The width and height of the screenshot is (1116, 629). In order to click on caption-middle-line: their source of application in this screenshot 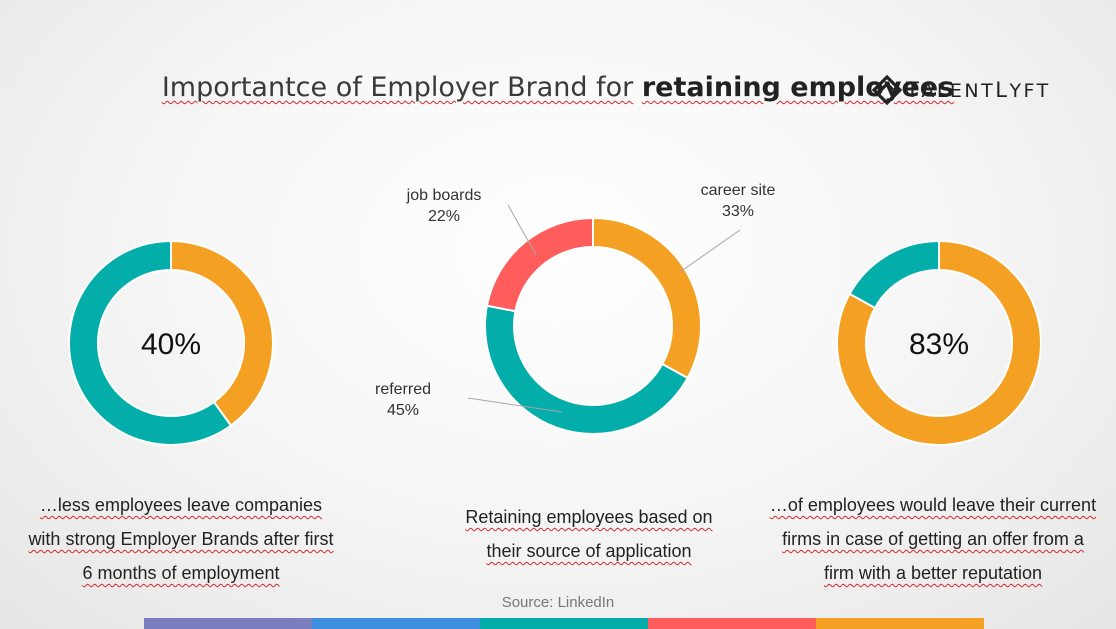, I will do `click(589, 551)`.